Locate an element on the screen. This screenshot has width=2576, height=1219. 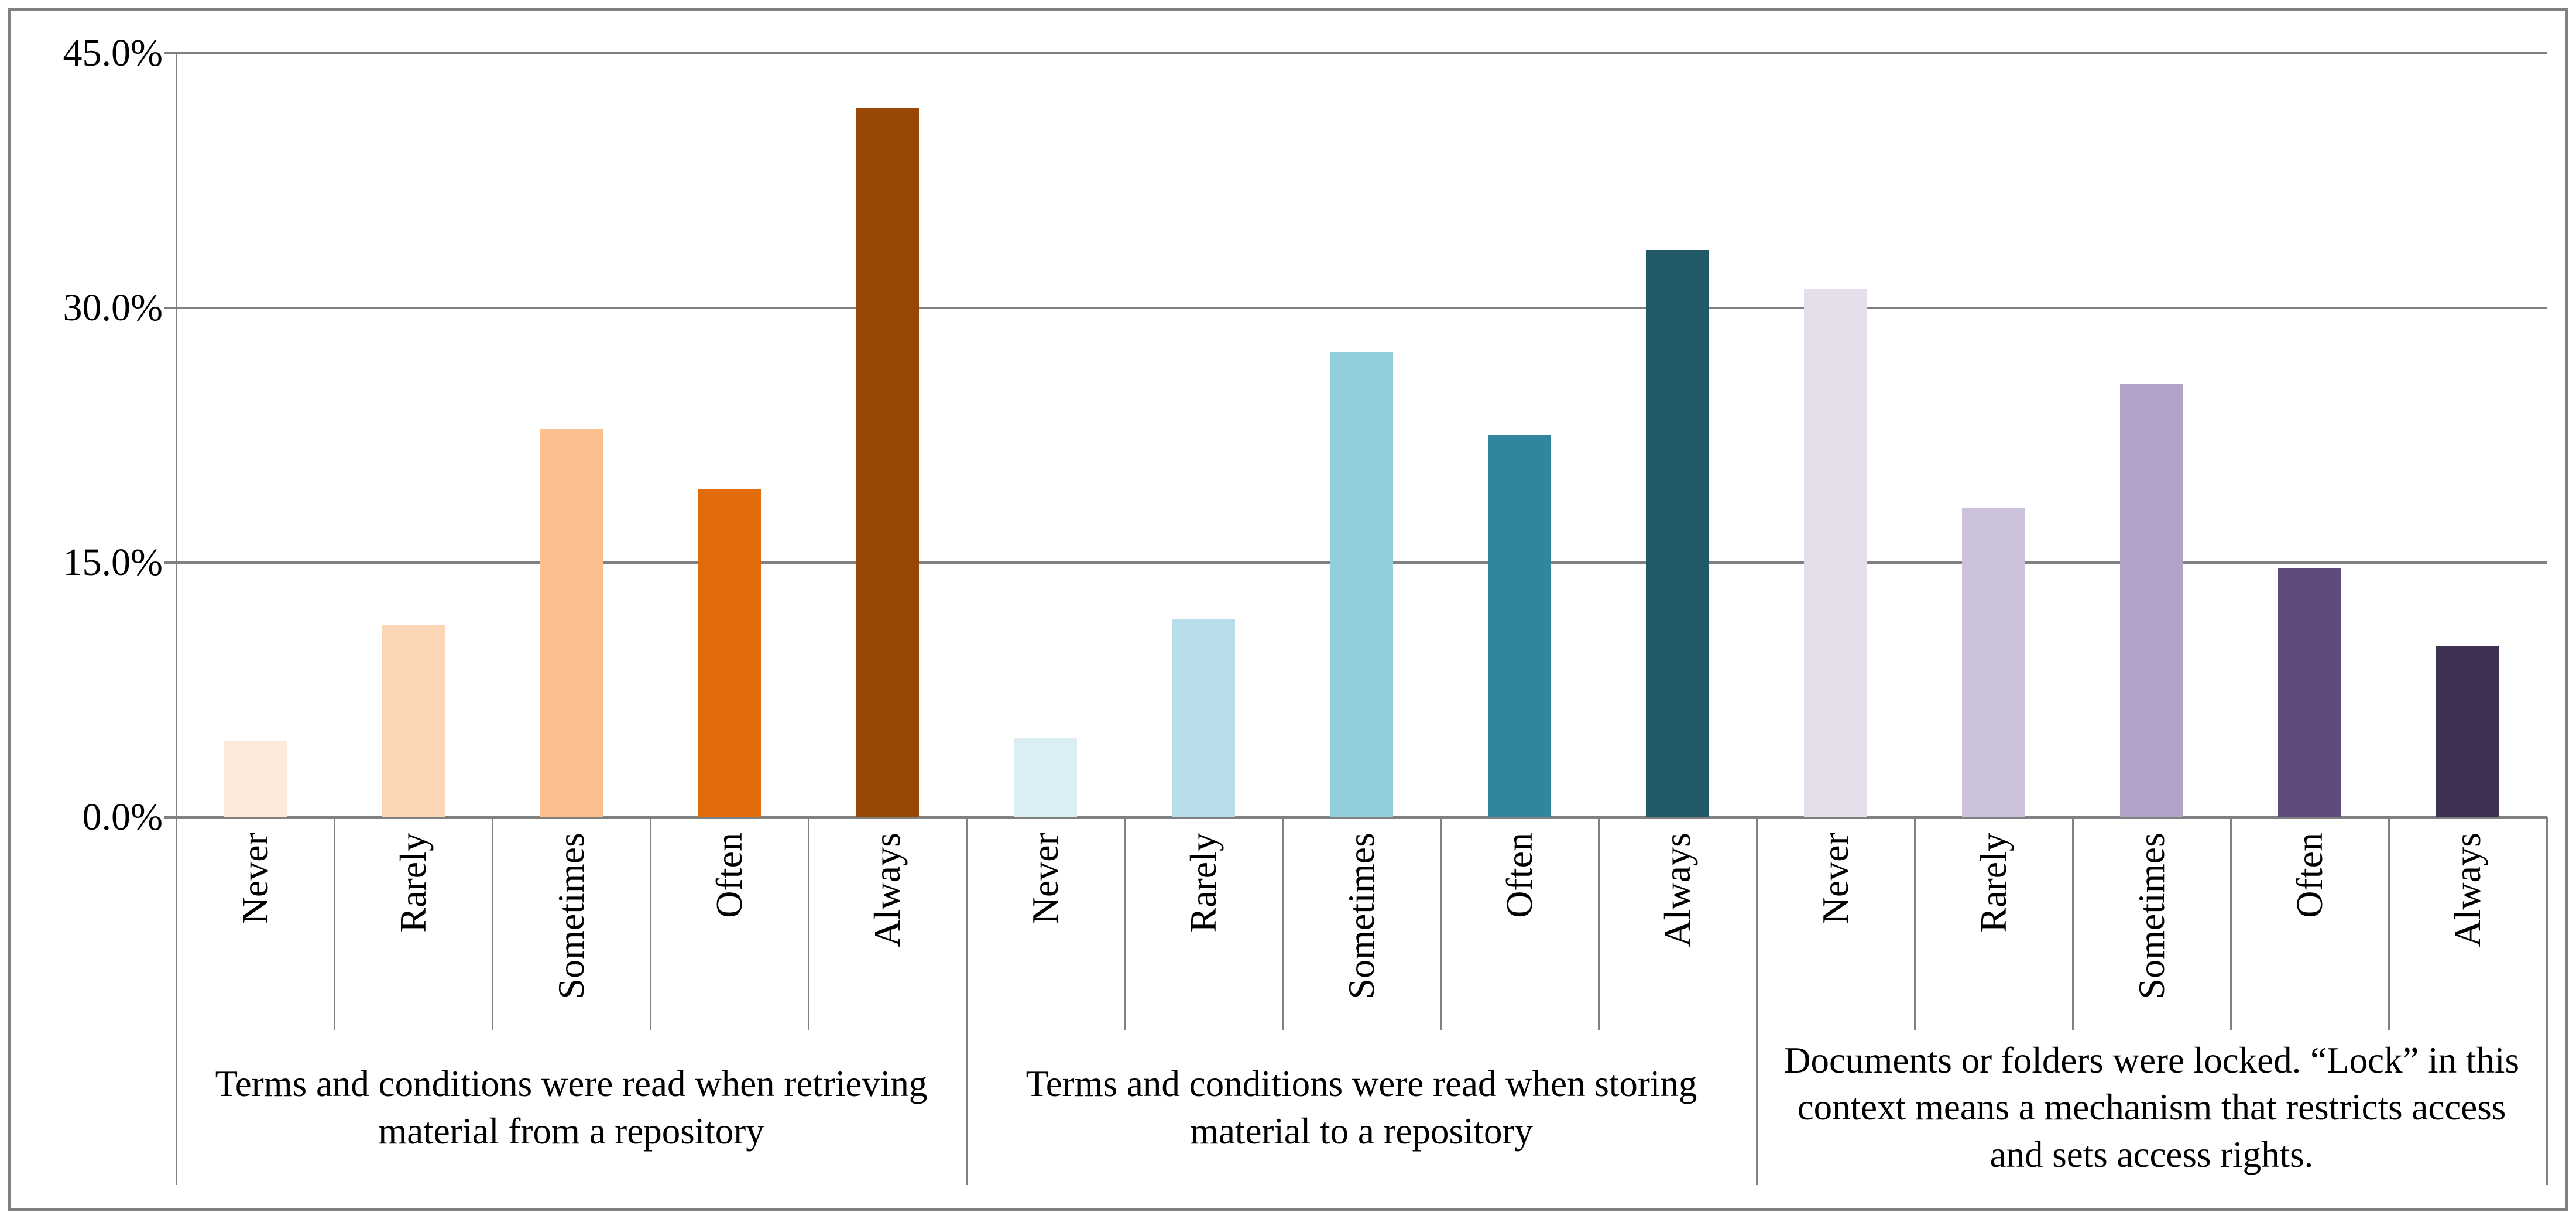
bar-never-group3 is located at coordinates (1836, 553).